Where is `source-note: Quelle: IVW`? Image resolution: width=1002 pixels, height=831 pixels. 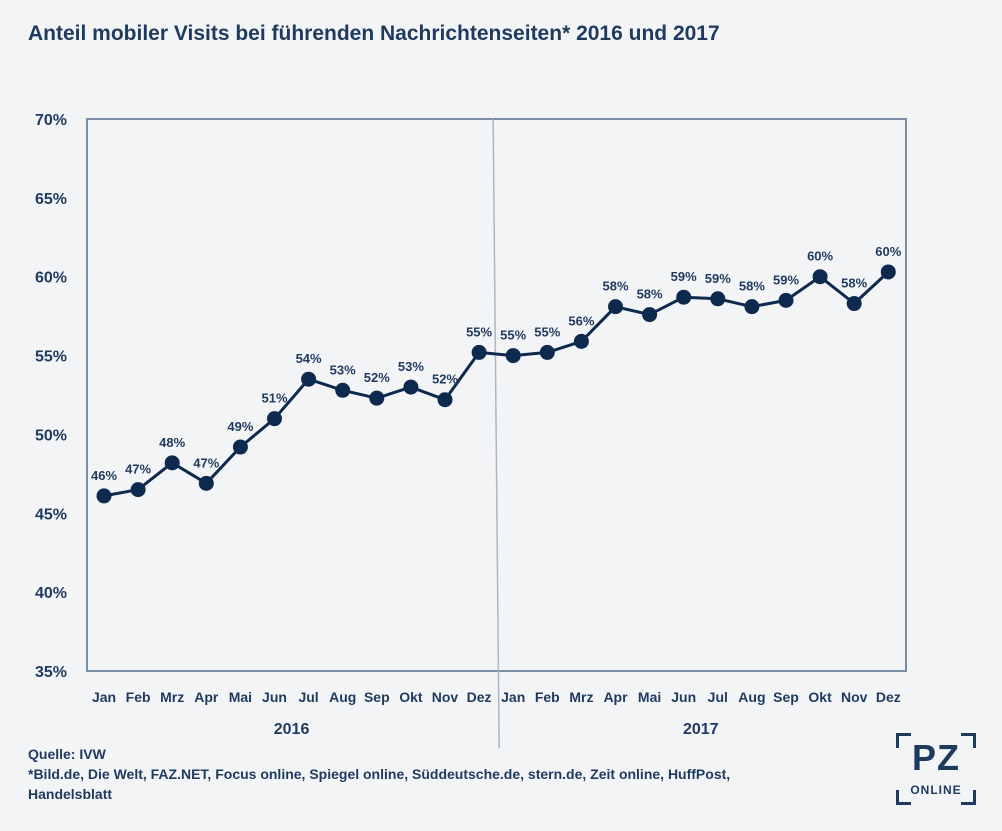
source-note: Quelle: IVW is located at coordinates (67, 754).